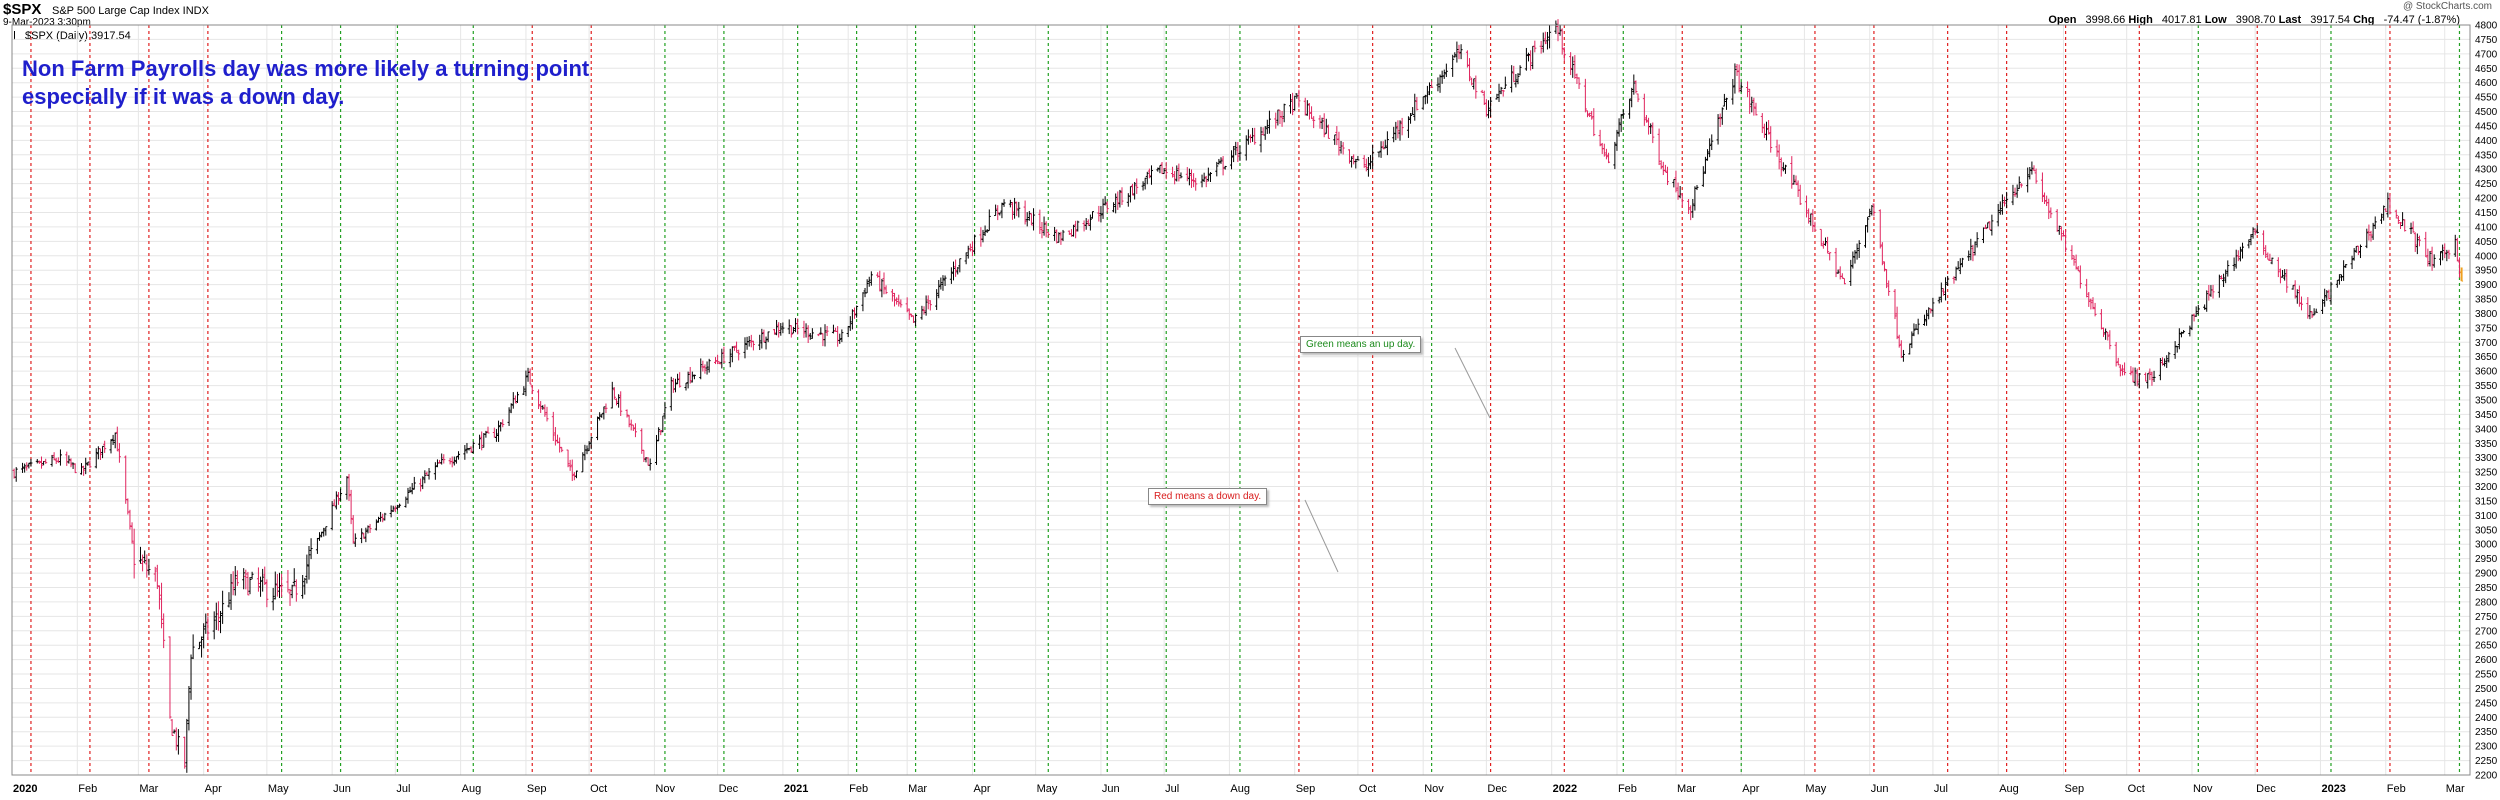 The width and height of the screenshot is (2500, 800). What do you see at coordinates (2486, 660) in the screenshot?
I see `y-tick-label: 2600` at bounding box center [2486, 660].